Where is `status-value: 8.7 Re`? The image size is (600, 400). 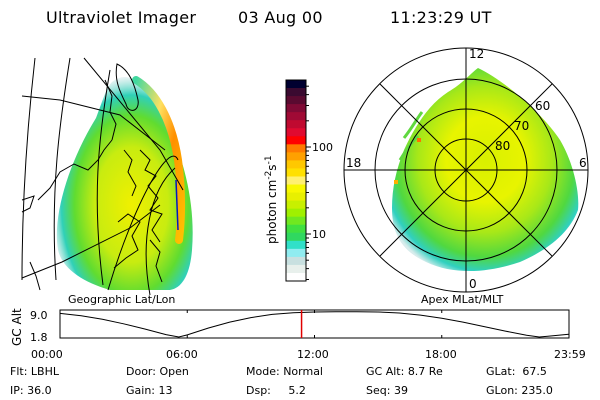
status-value: 8.7 Re is located at coordinates (425, 371).